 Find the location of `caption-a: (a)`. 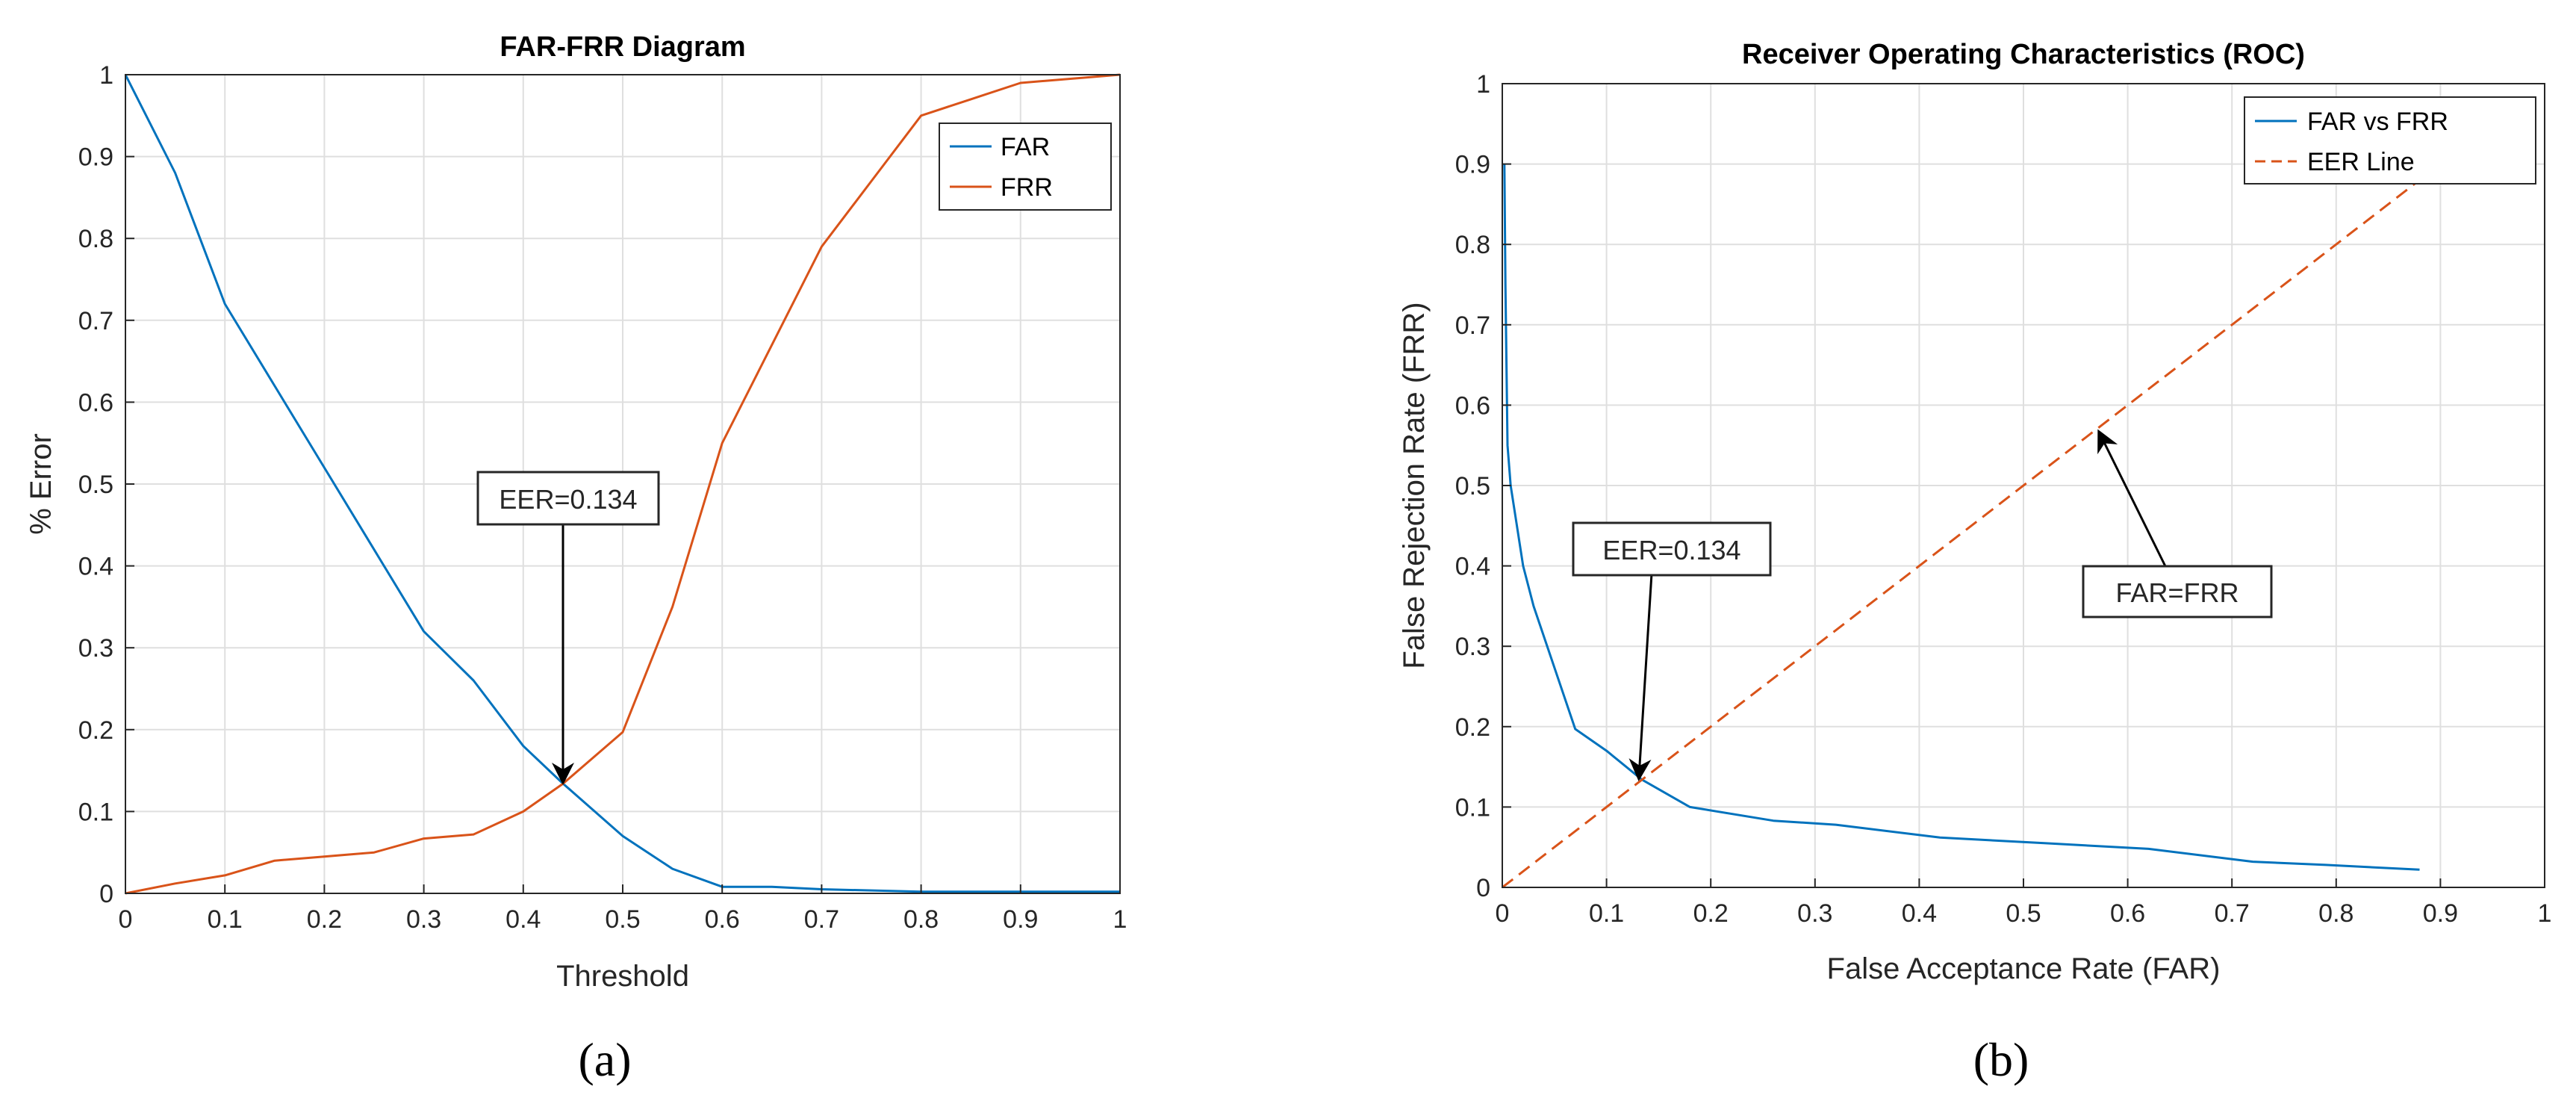

caption-a: (a) is located at coordinates (604, 1059).